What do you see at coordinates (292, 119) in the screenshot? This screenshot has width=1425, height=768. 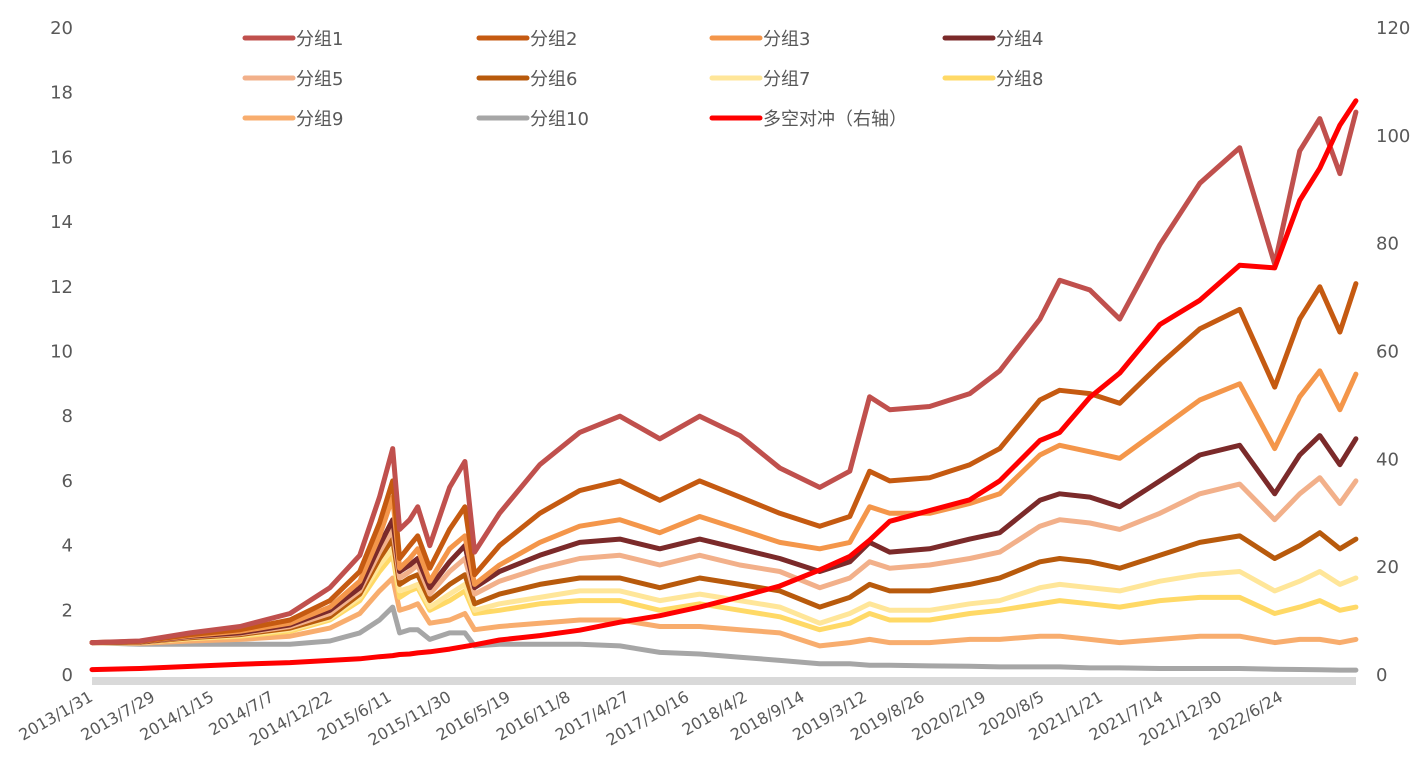 I see `legend-item: 分组9` at bounding box center [292, 119].